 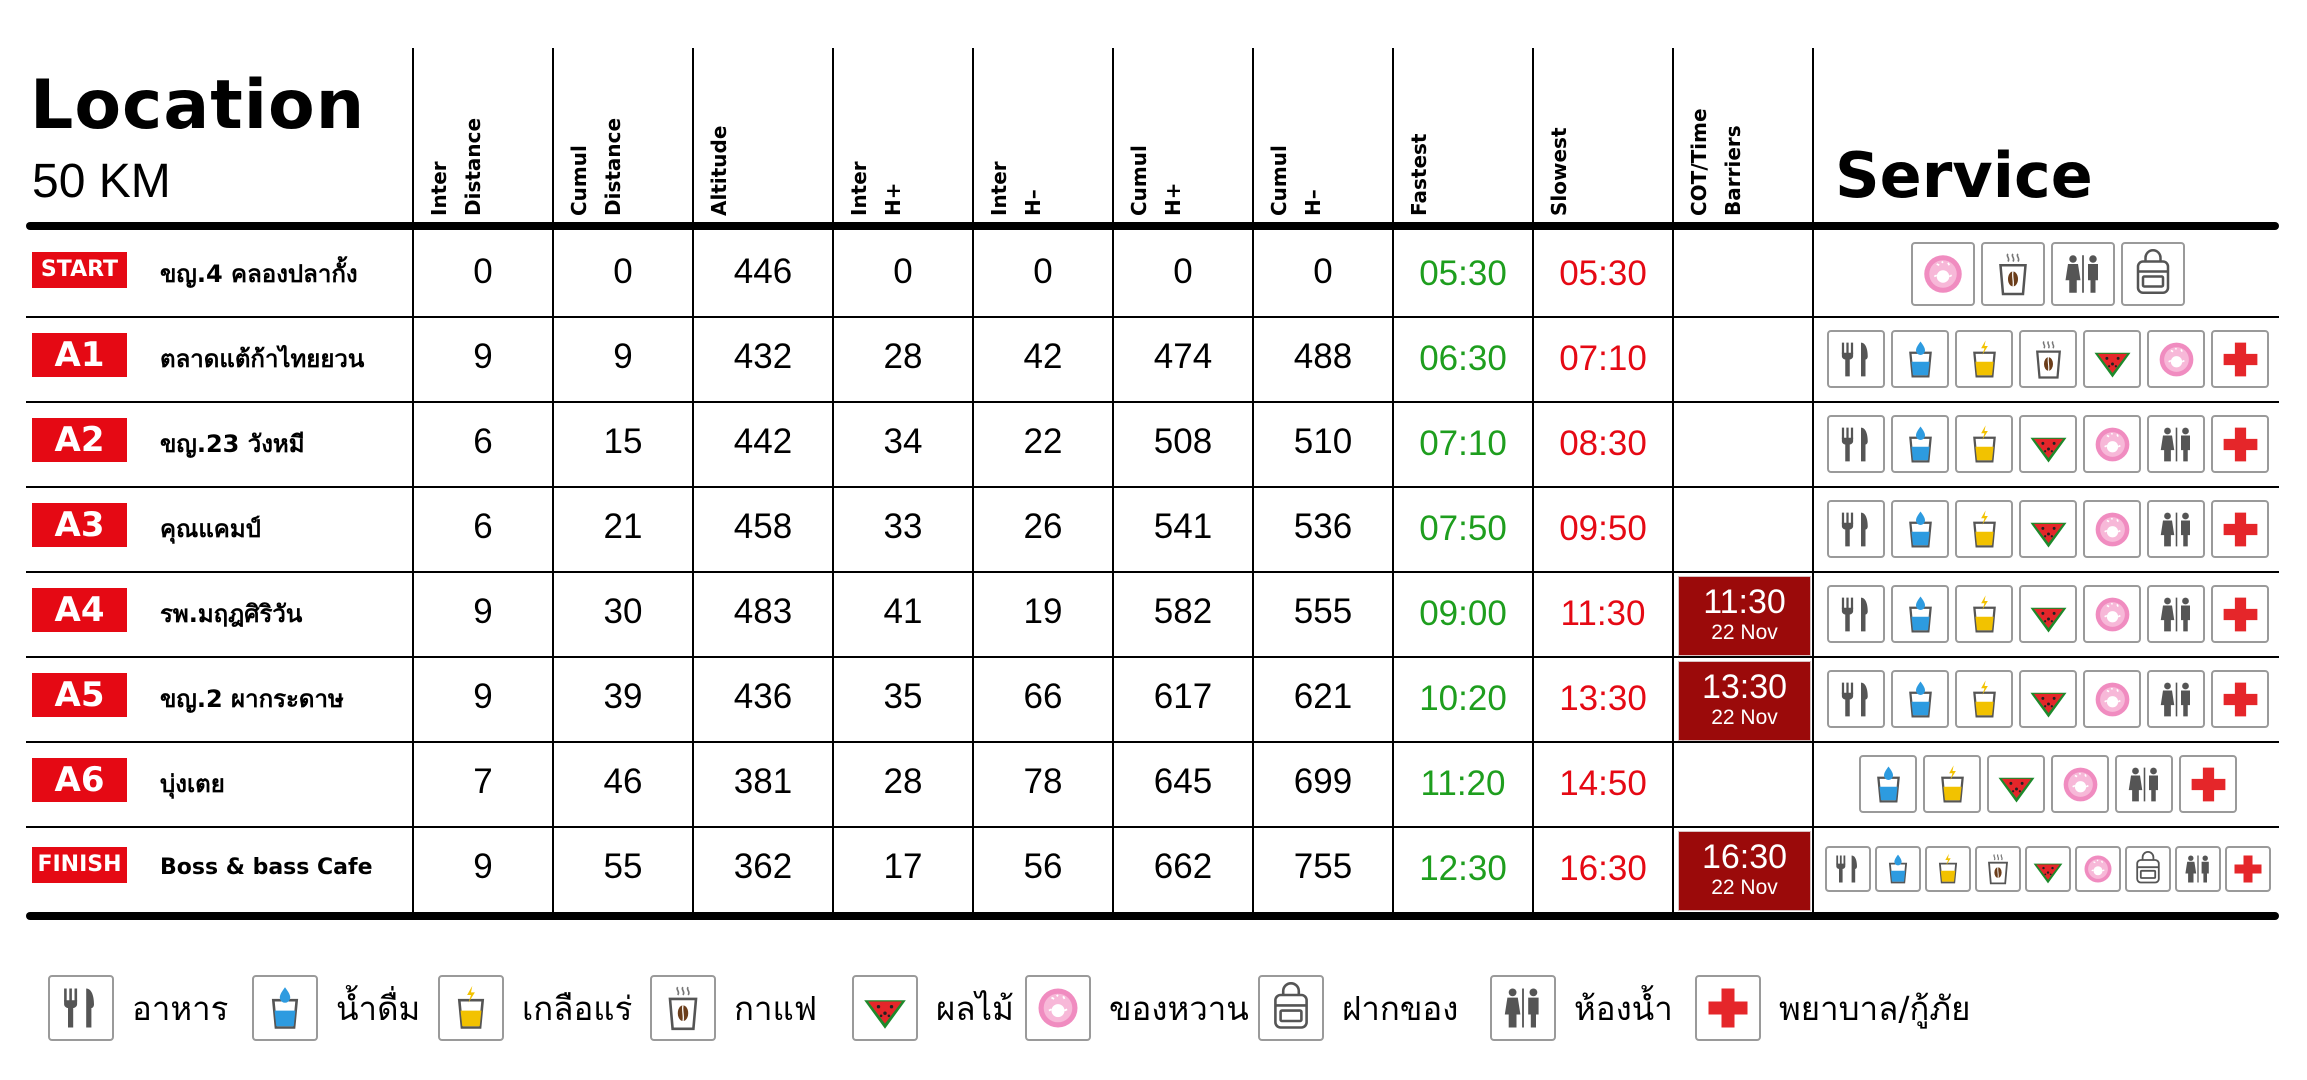 I want to click on cell-inter-hminus: 22, so click(x=1043, y=441).